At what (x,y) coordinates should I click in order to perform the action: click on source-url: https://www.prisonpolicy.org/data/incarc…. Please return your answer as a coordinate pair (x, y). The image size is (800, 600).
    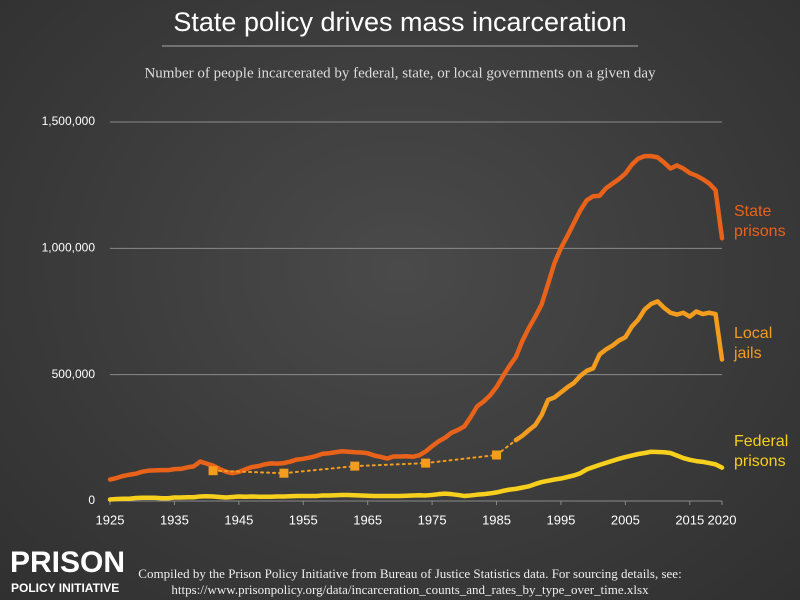
    Looking at the image, I should click on (410, 589).